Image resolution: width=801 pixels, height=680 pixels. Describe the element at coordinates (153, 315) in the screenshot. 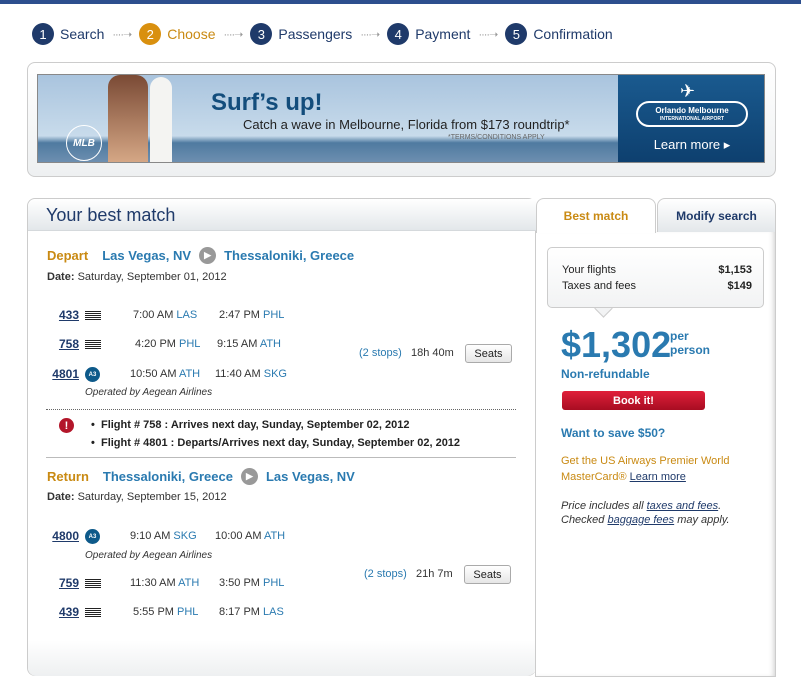

I see `time: 7:00 AM` at that location.